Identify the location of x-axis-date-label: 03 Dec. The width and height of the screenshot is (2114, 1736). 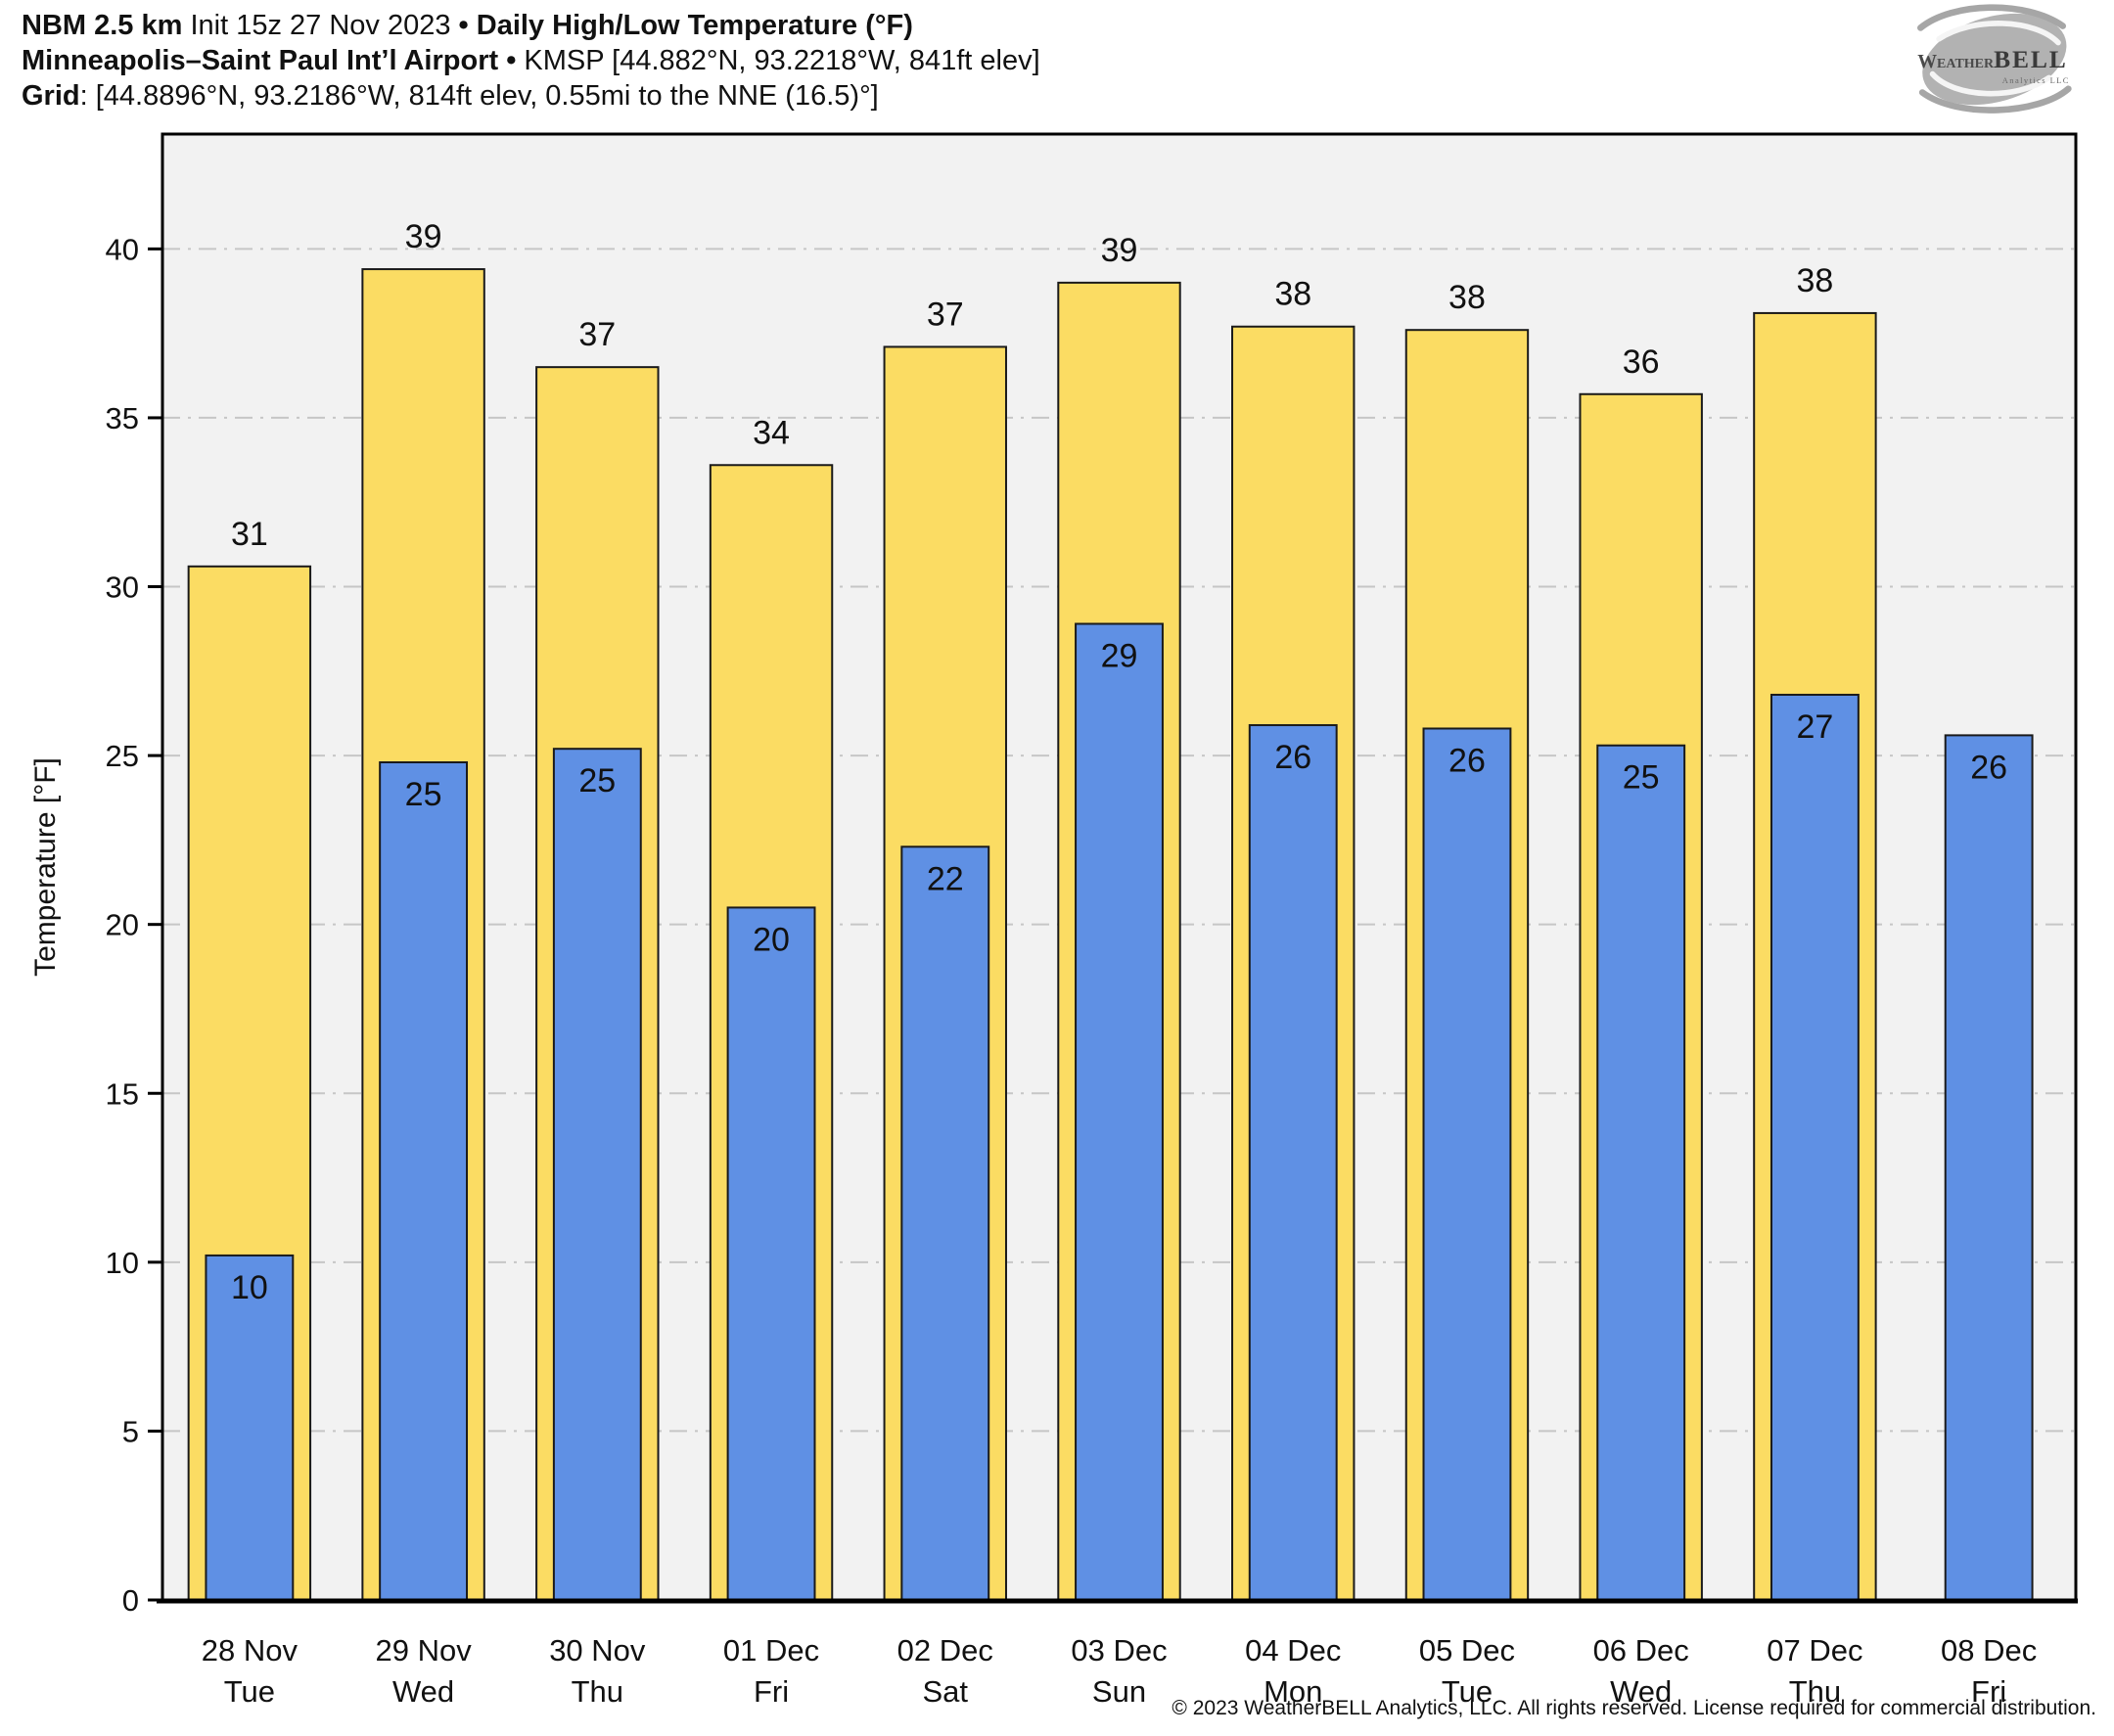
(1119, 1650).